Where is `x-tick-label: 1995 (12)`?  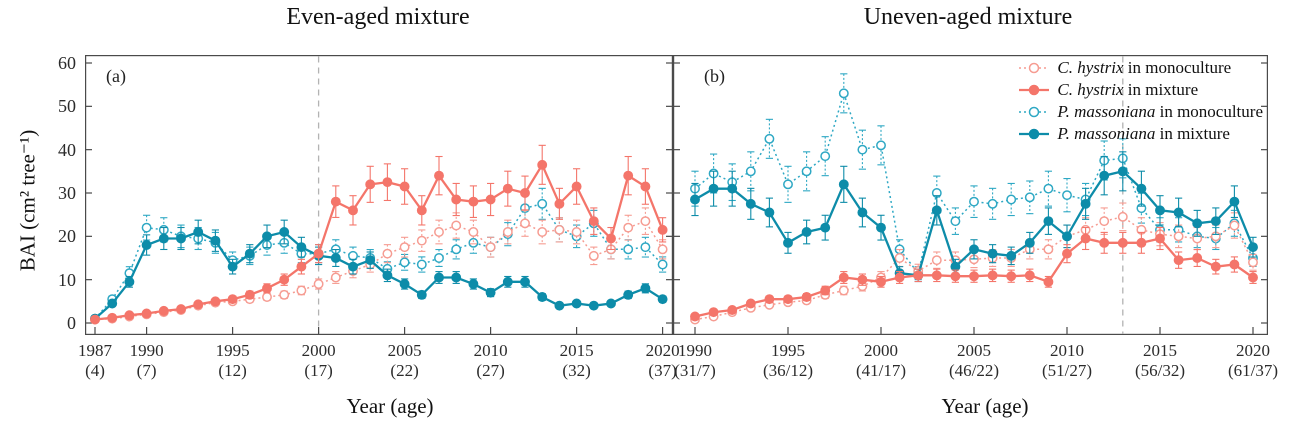
x-tick-label: 1995 (12) is located at coordinates (232, 360).